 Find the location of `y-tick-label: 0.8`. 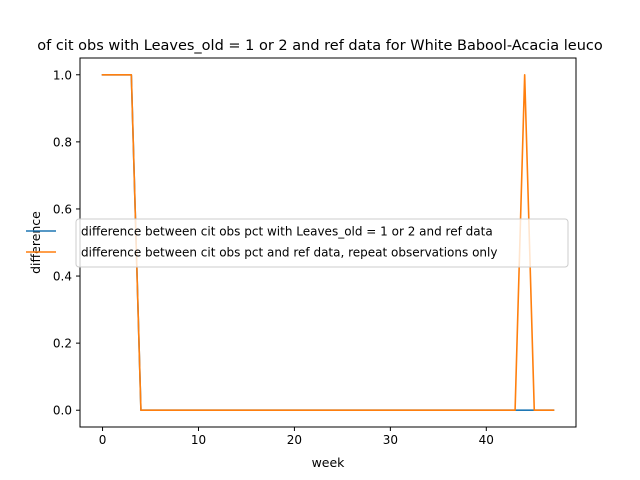

y-tick-label: 0.8 is located at coordinates (62, 142).